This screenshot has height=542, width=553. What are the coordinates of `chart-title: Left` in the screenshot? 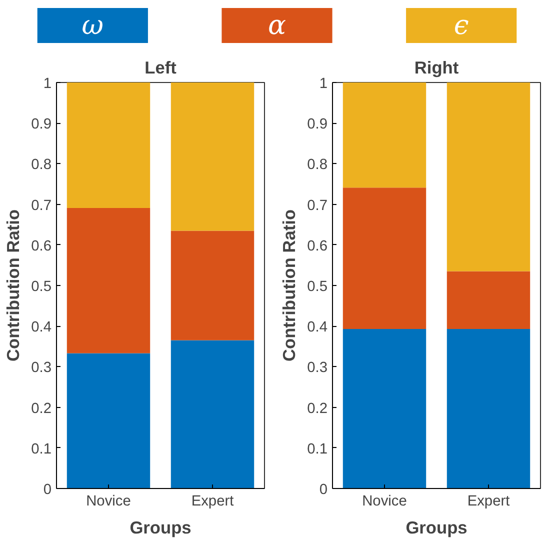 It's located at (160, 68).